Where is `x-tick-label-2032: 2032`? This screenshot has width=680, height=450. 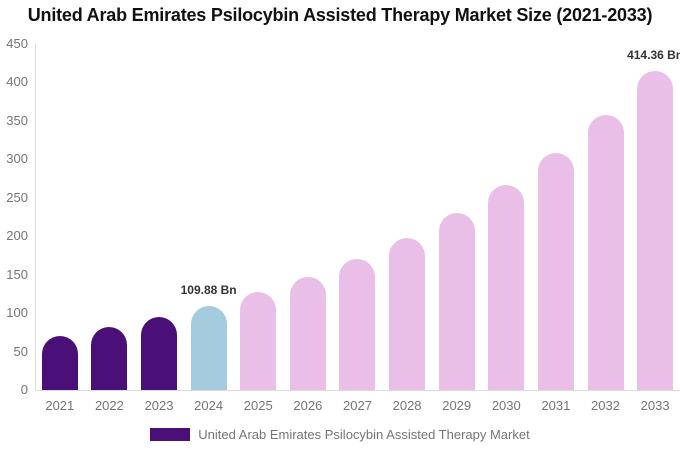 x-tick-label-2032: 2032 is located at coordinates (605, 405).